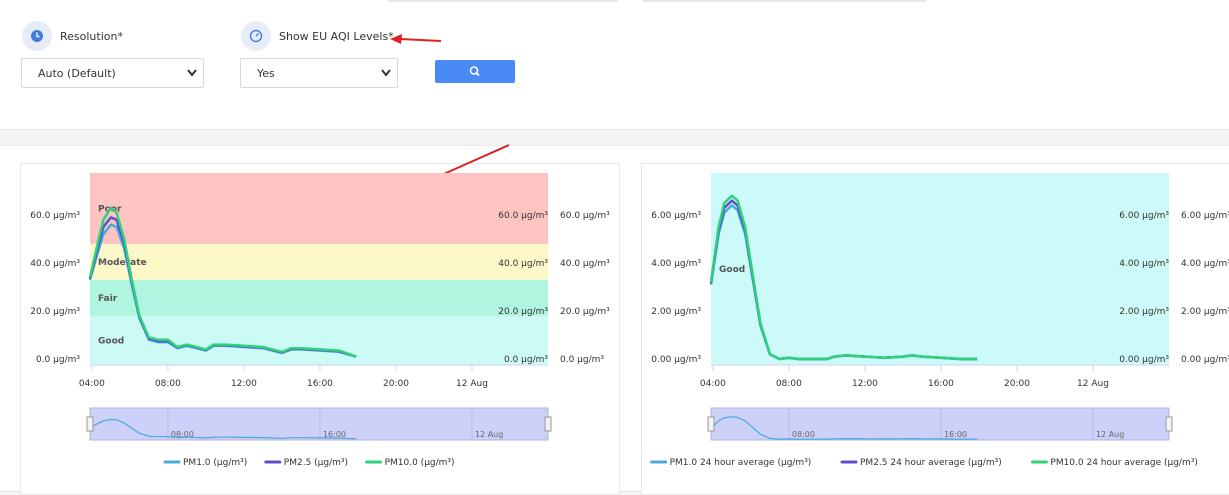 Image resolution: width=1229 pixels, height=495 pixels. I want to click on band-label: Fair, so click(108, 299).